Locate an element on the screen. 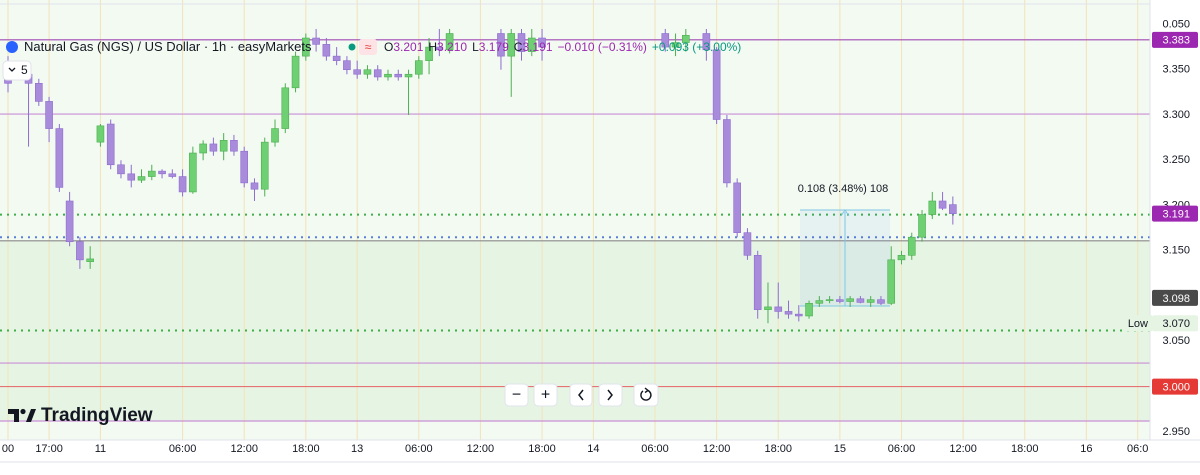  x-tick-label: 13 is located at coordinates (357, 449).